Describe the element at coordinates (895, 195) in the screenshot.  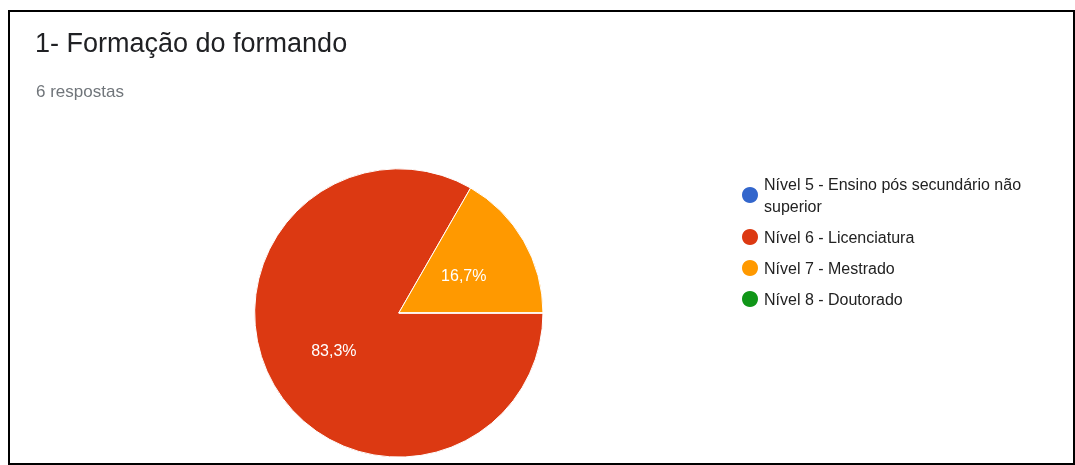
I see `legend-label: Nível 5 - Ensino pós secundário não superior` at that location.